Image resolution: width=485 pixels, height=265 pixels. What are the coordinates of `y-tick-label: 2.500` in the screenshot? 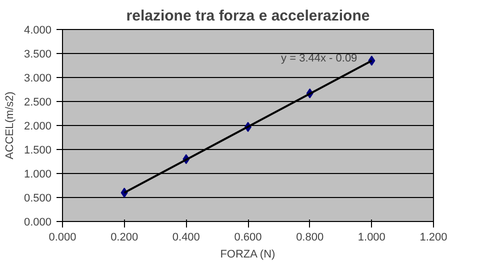 It's located at (38, 102).